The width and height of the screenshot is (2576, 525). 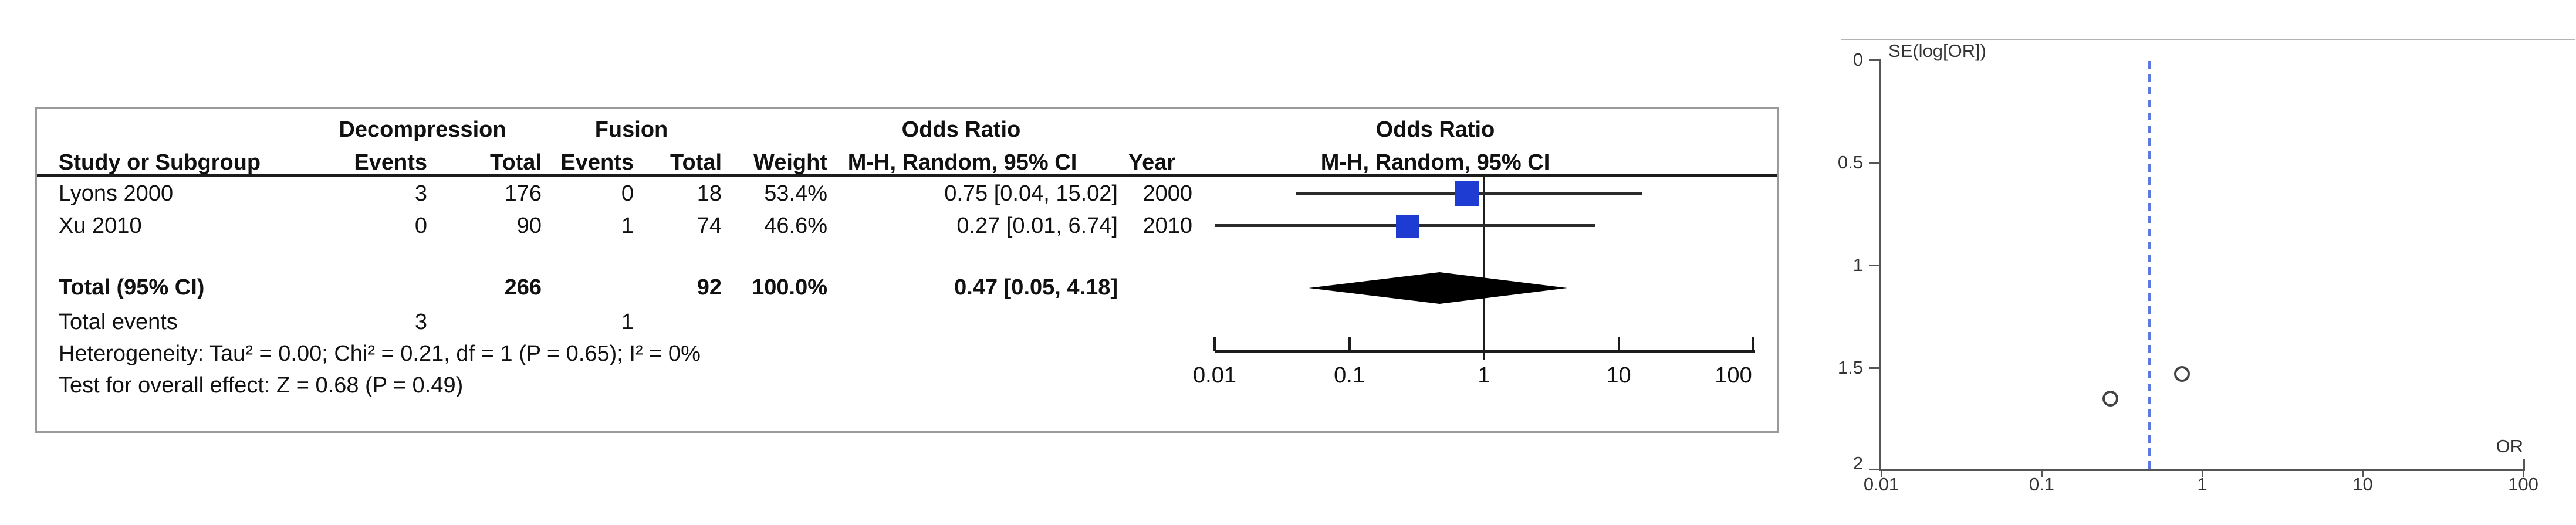 I want to click on funnel-y-tick-label: 1, so click(x=1857, y=265).